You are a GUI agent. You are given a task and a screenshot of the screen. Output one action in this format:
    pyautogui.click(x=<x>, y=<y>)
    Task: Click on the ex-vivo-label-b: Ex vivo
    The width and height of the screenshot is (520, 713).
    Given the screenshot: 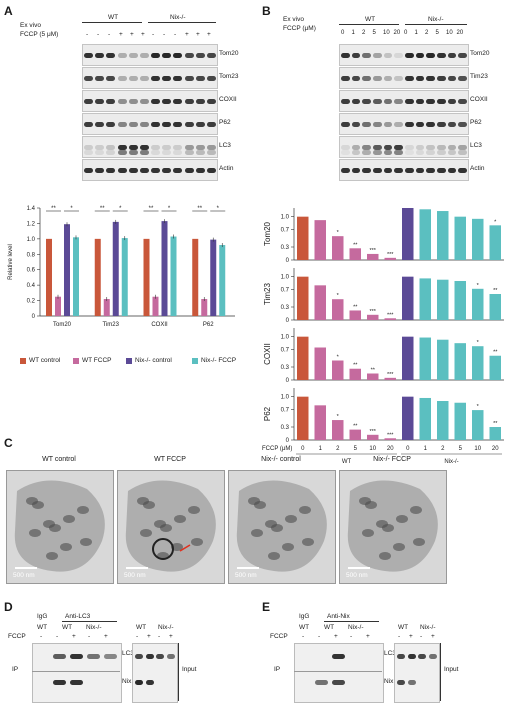 What is the action you would take?
    pyautogui.click(x=293, y=19)
    